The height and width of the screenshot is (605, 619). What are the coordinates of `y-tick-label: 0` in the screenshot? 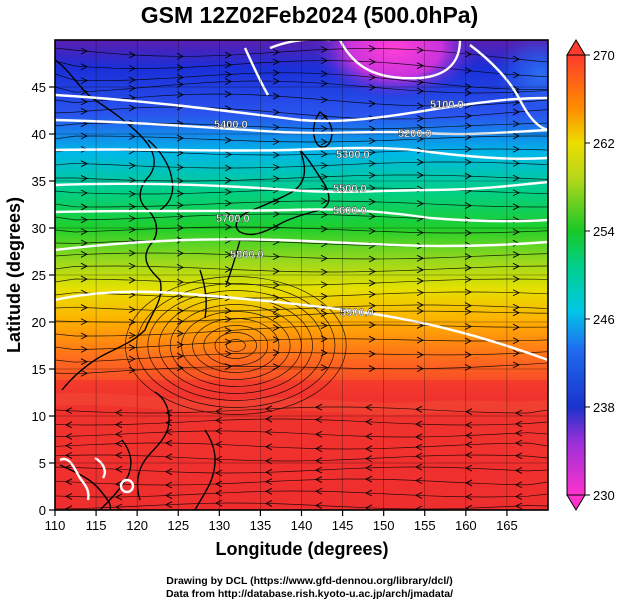 It's located at (42, 510).